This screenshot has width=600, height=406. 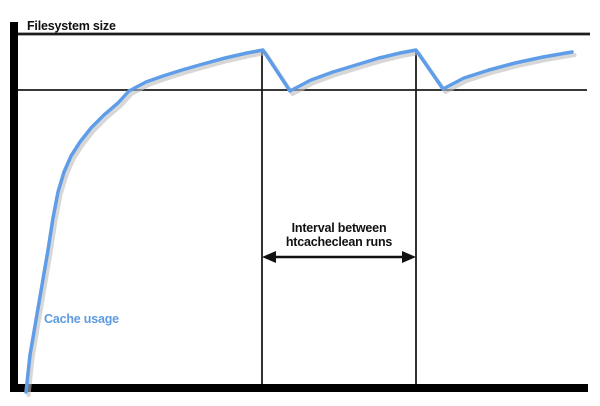 I want to click on filesystem-size-label: Filesystem size, so click(x=71, y=26).